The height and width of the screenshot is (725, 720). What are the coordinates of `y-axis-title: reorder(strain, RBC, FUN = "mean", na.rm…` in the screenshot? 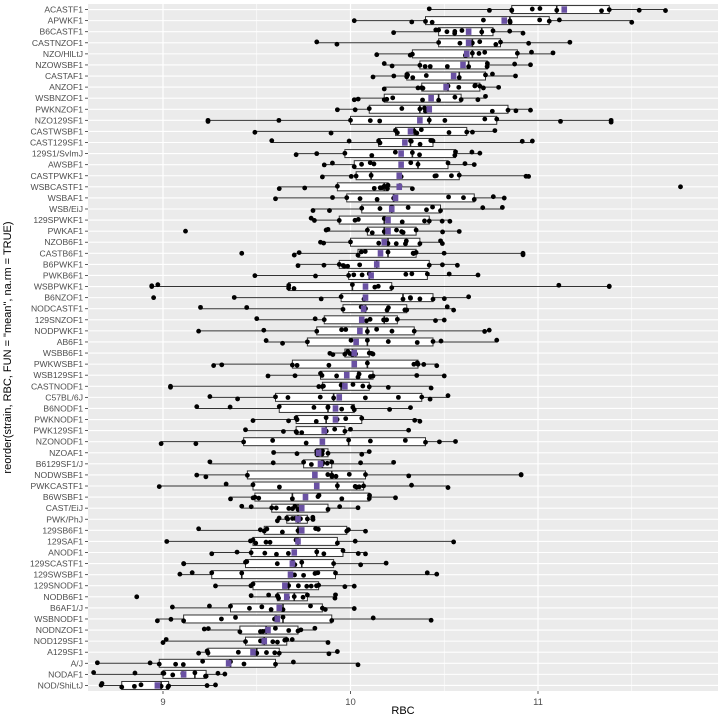 It's located at (8, 347).